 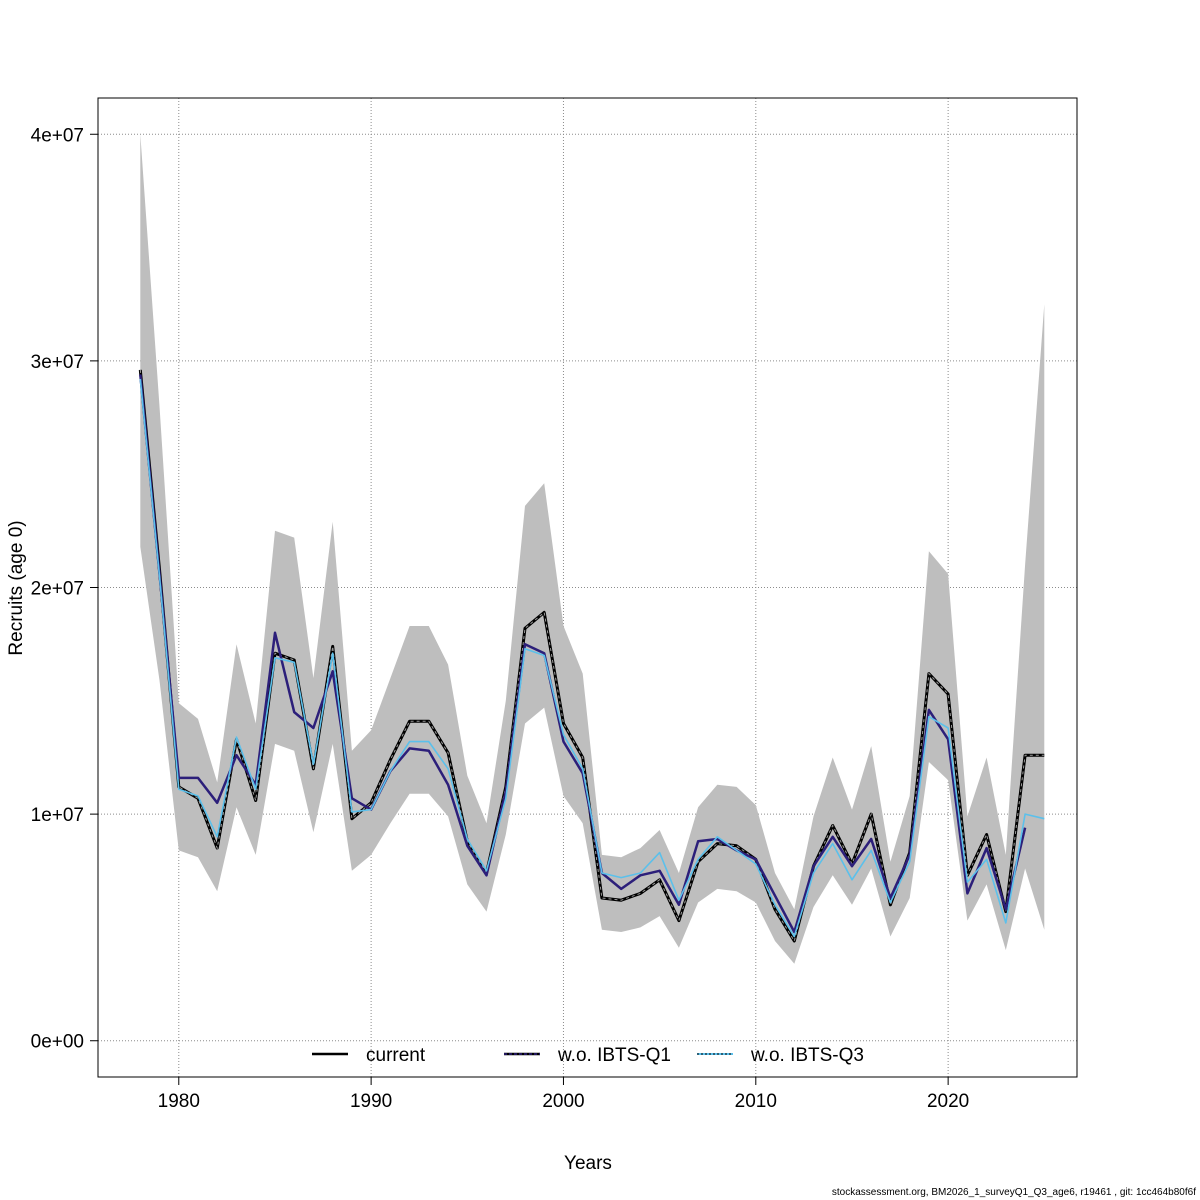 I want to click on y-tick-label-0: 0e+00, so click(x=57, y=1042).